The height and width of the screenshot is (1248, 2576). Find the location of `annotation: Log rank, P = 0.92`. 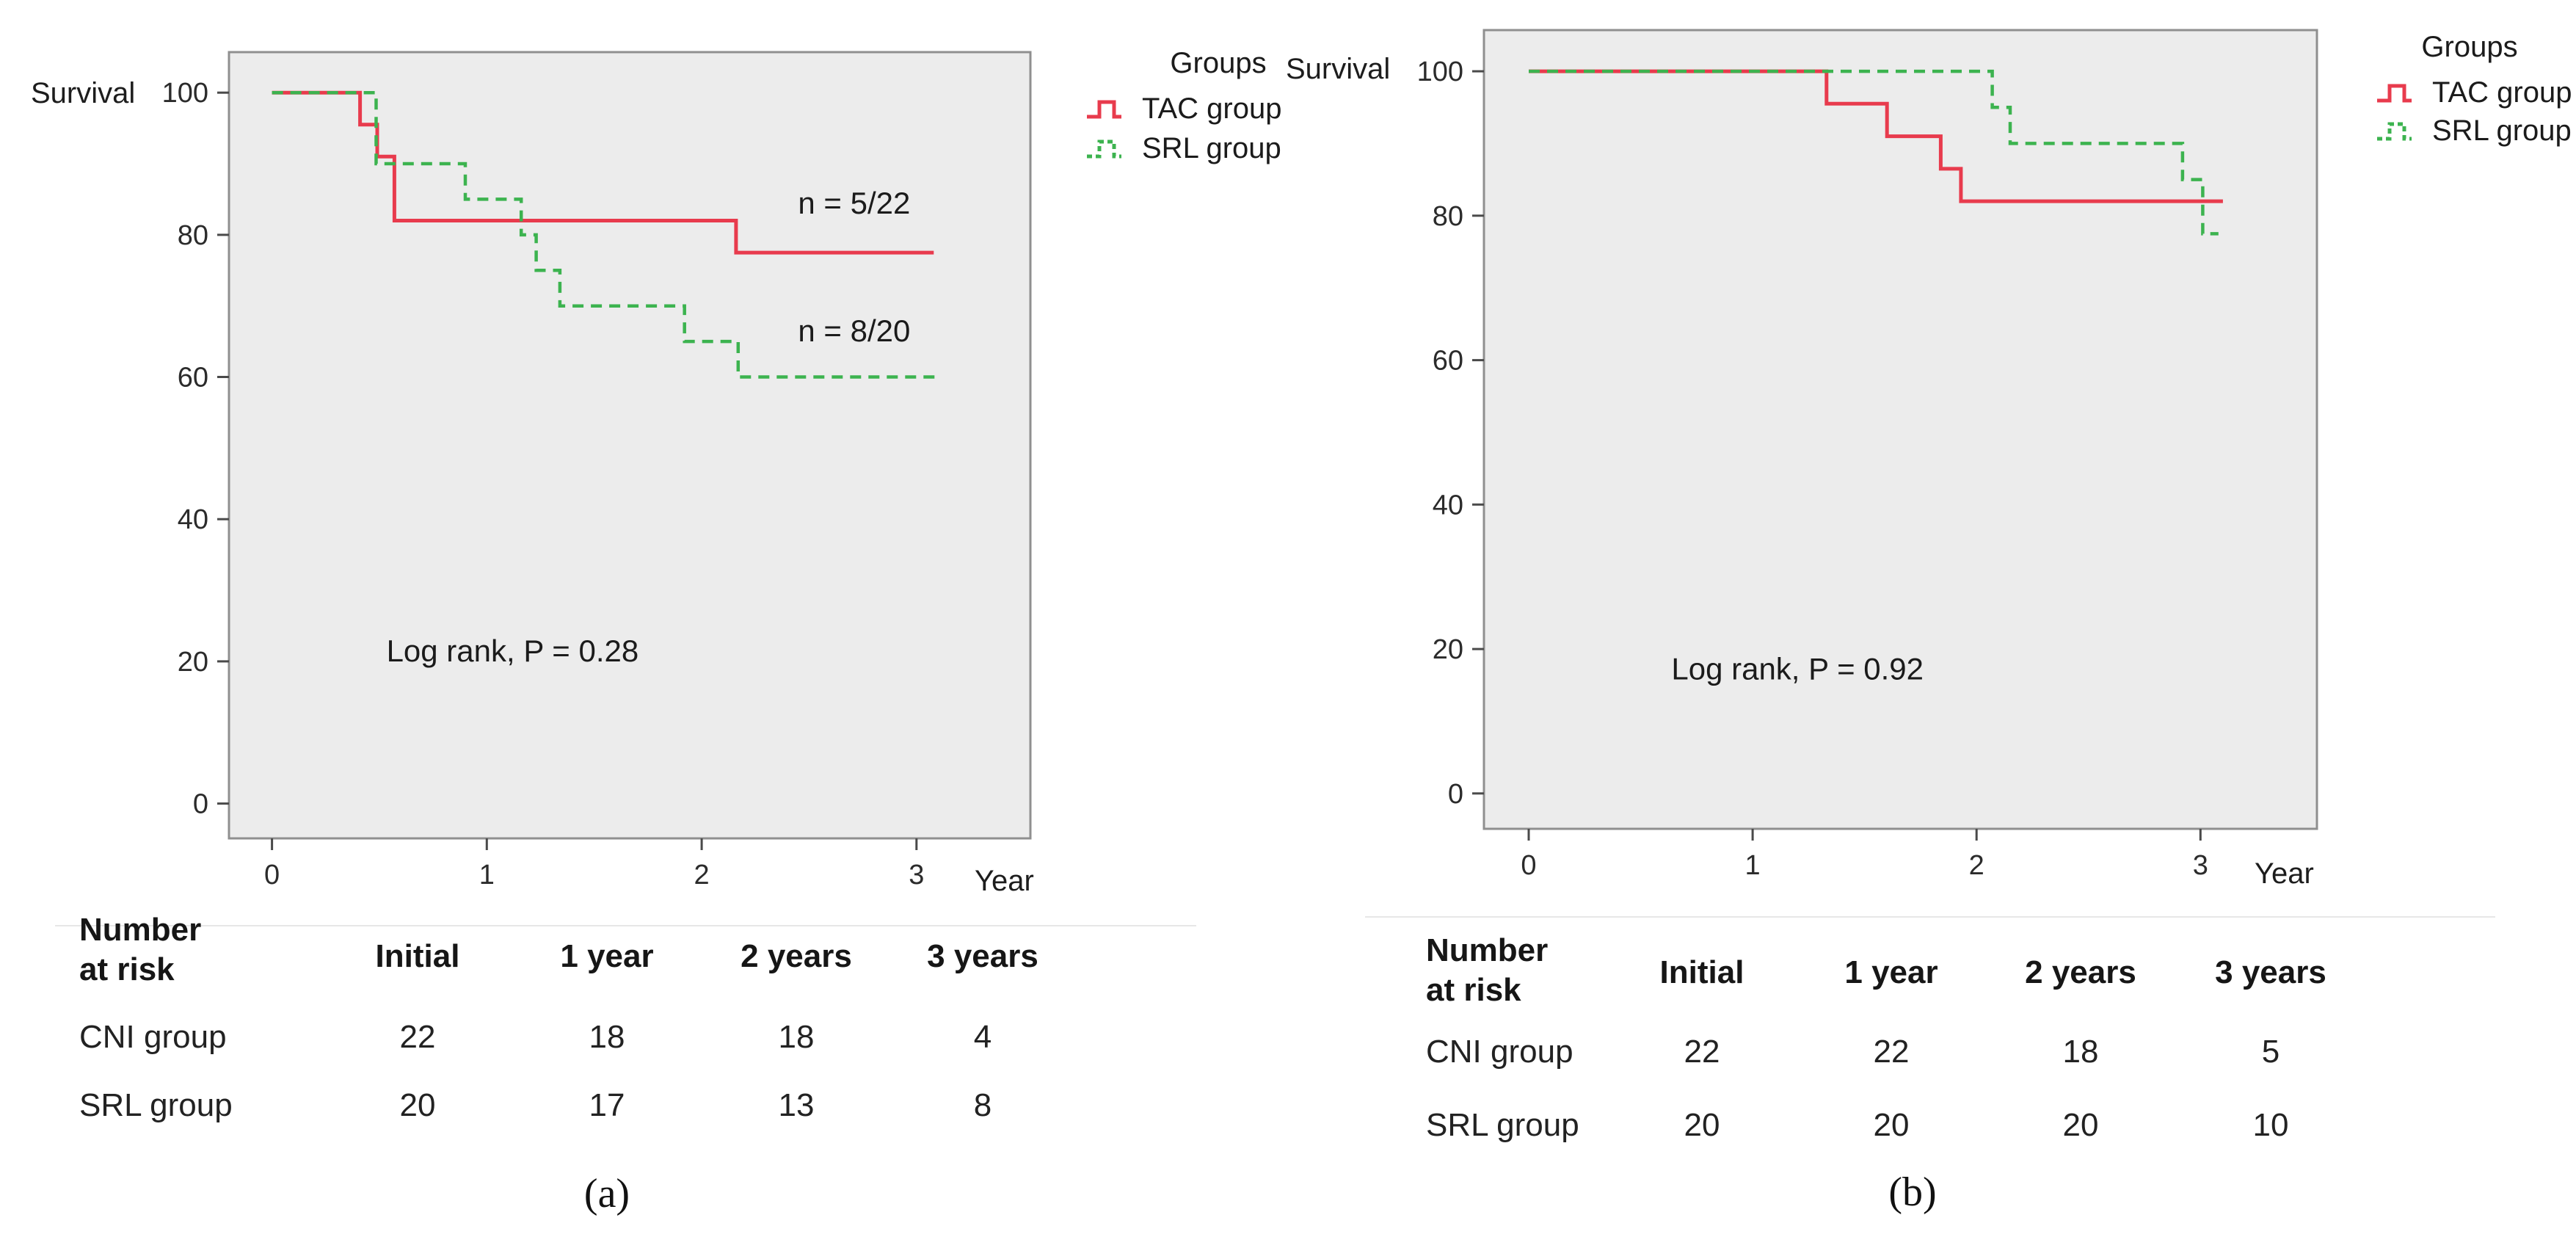

annotation: Log rank, P = 0.92 is located at coordinates (1797, 668).